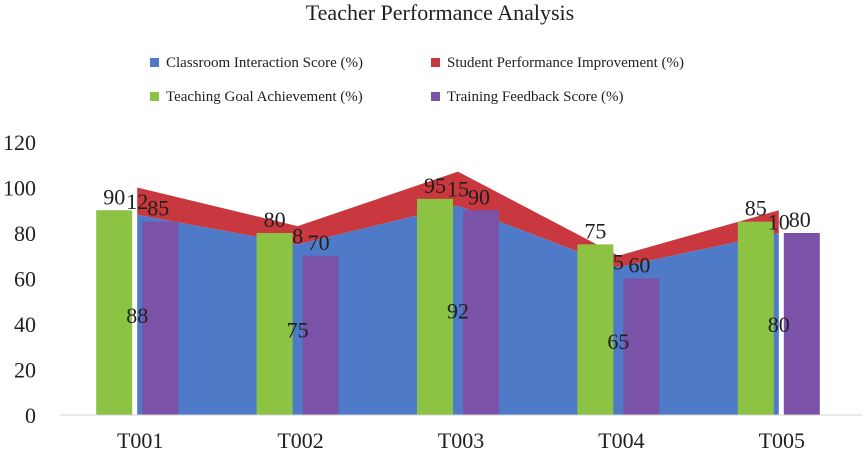 This screenshot has width=864, height=455. What do you see at coordinates (435, 306) in the screenshot?
I see `bar-teaching-goal-T003` at bounding box center [435, 306].